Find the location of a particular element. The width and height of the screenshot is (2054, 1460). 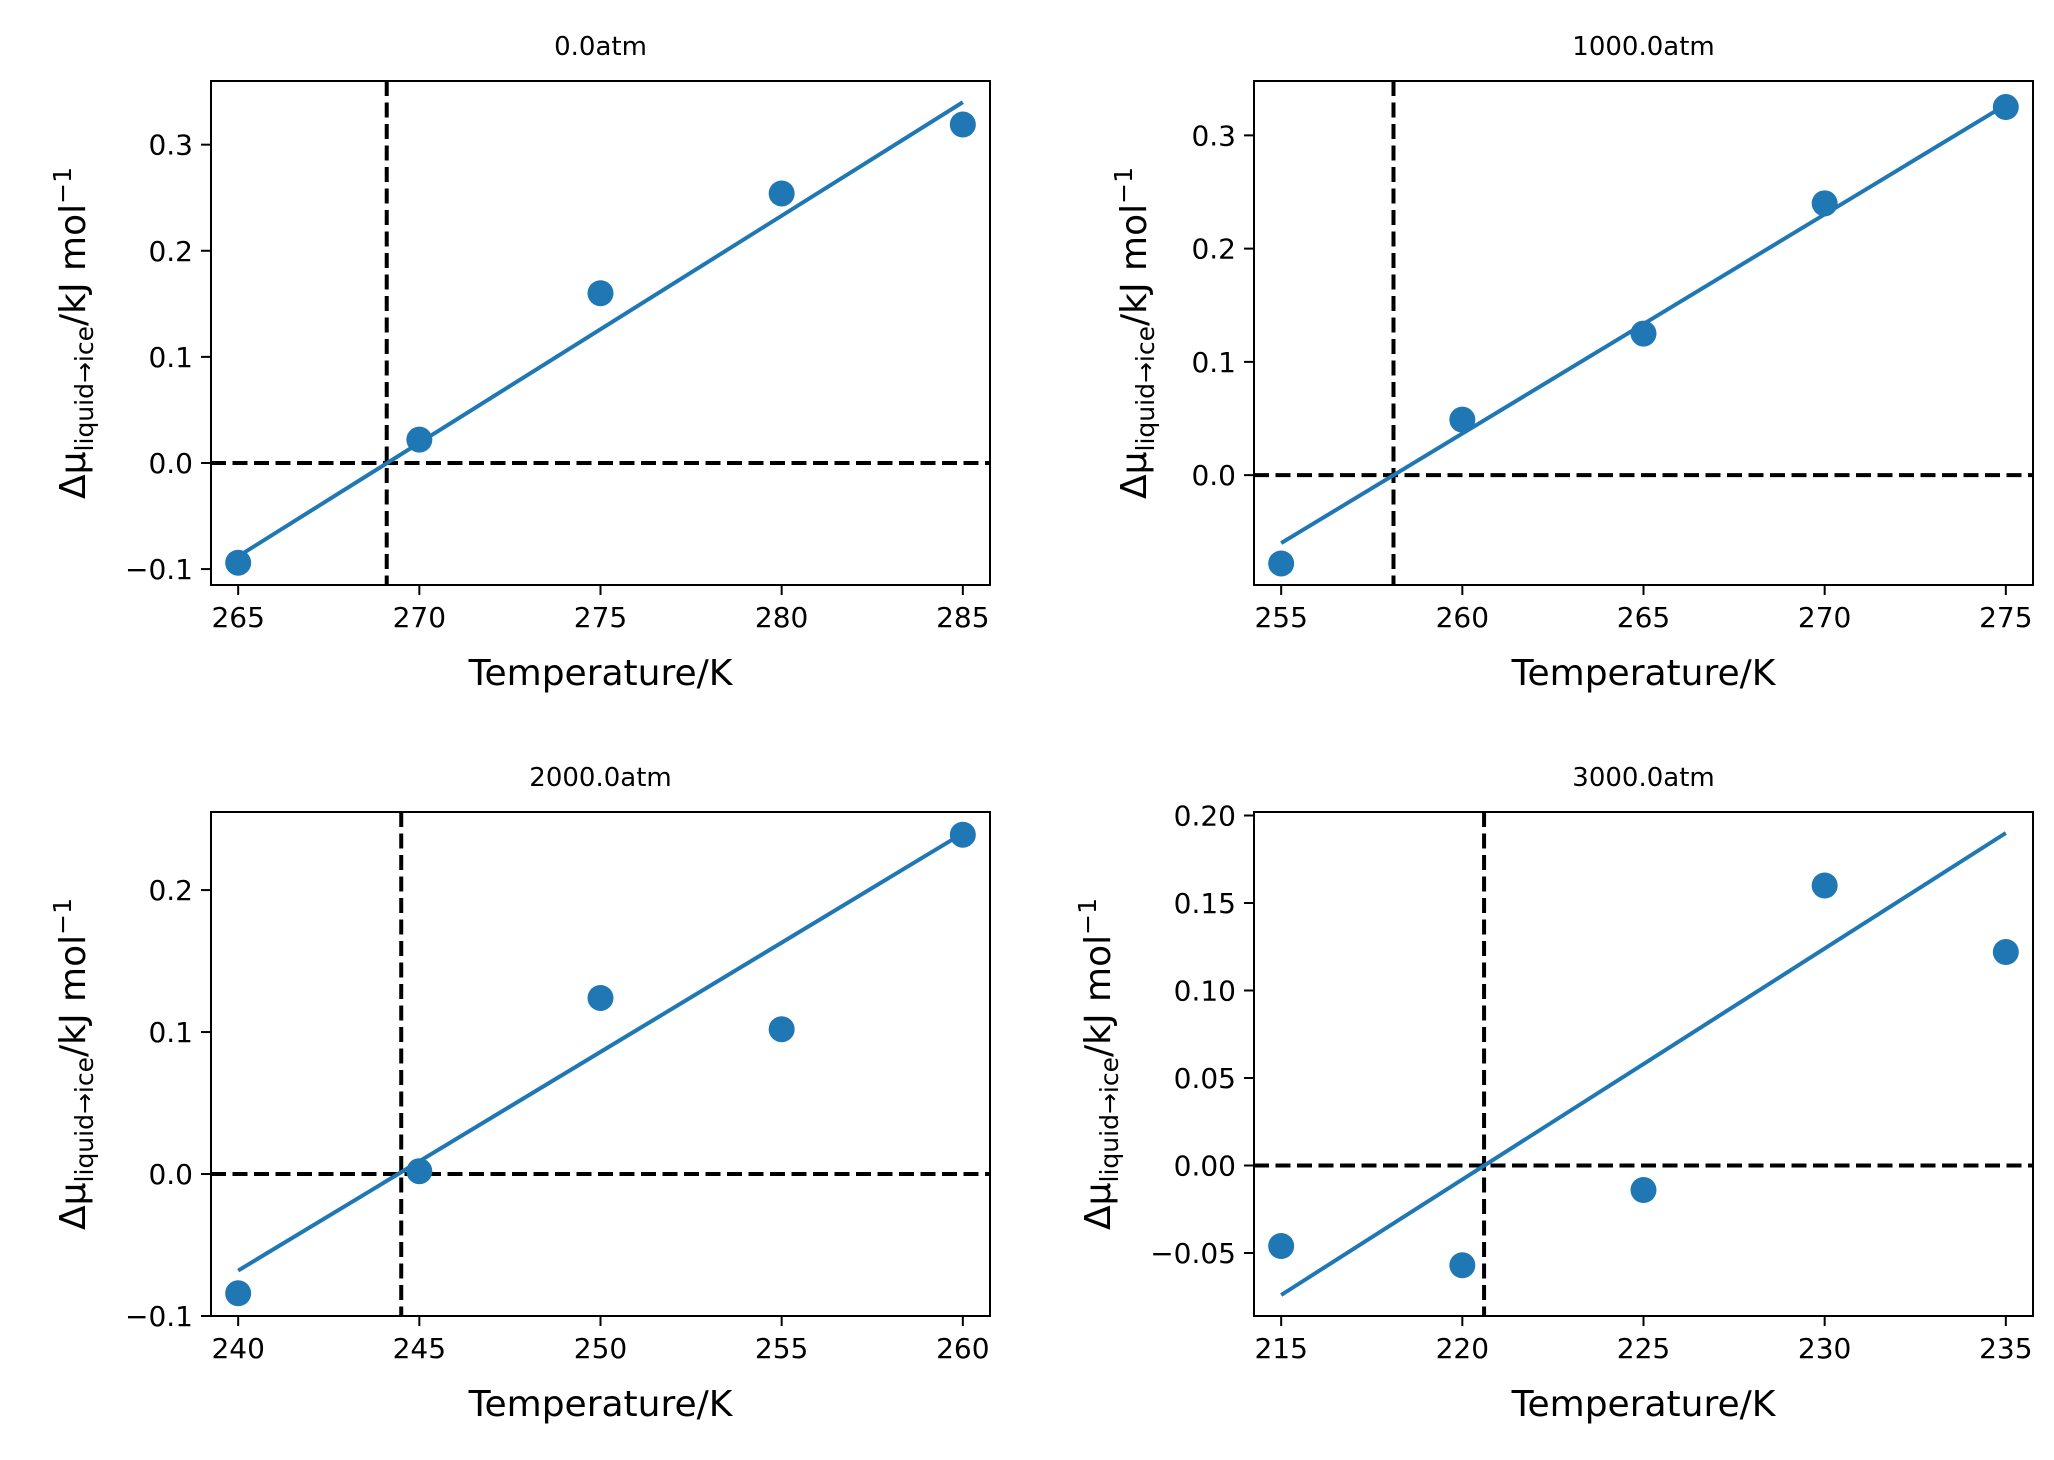

y-tick-label: 0.10 is located at coordinates (1205, 991).